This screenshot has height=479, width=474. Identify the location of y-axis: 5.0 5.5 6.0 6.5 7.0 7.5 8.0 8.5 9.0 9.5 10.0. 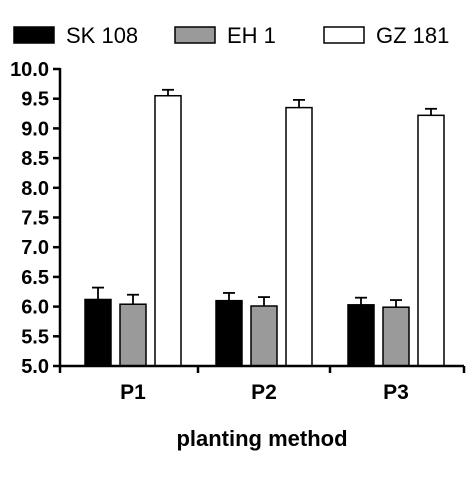
(36, 218).